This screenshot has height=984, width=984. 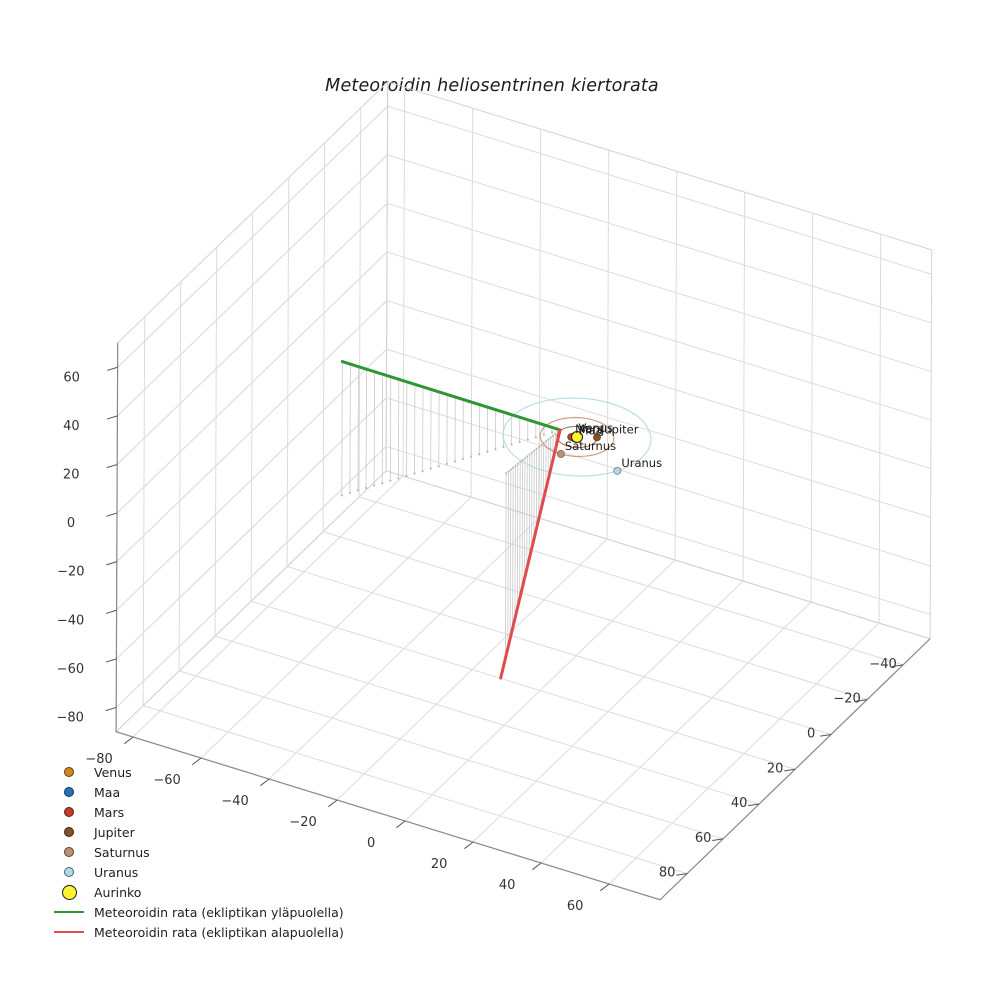 What do you see at coordinates (117, 537) in the screenshot?
I see `z-axis-spine` at bounding box center [117, 537].